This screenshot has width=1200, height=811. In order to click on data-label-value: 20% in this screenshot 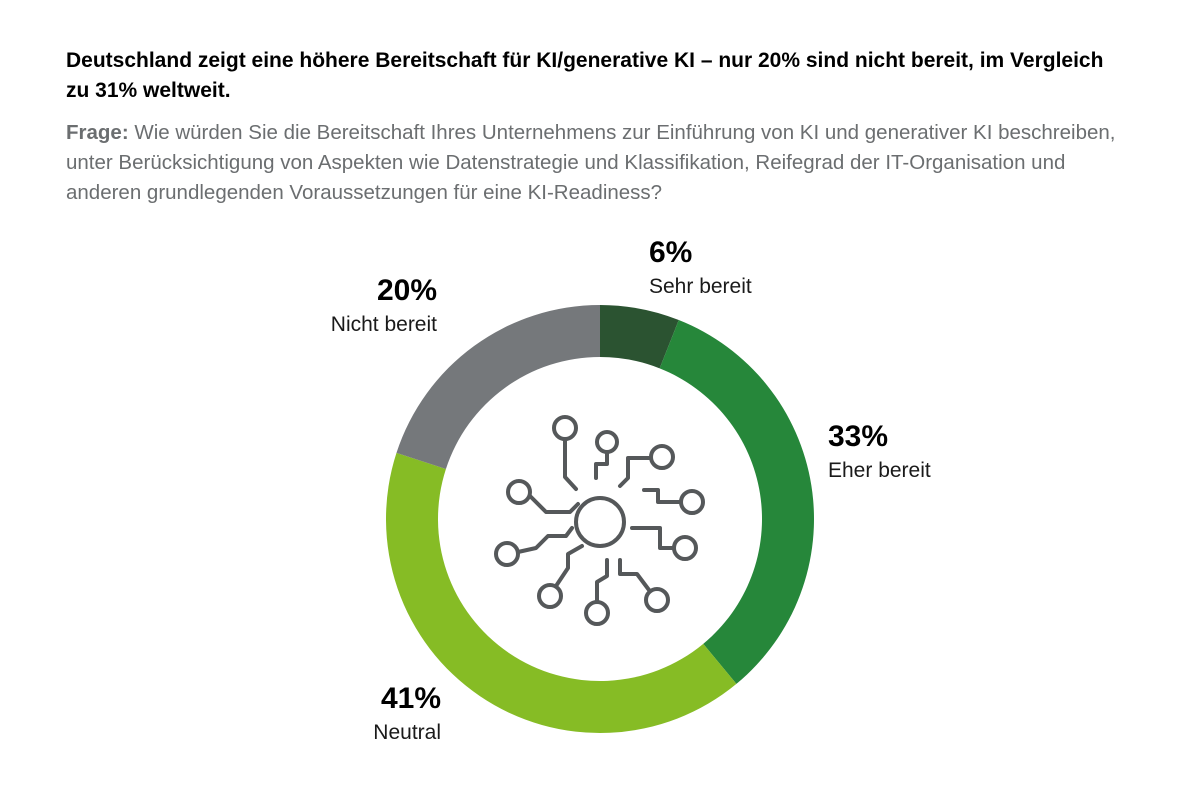, I will do `click(407, 290)`.